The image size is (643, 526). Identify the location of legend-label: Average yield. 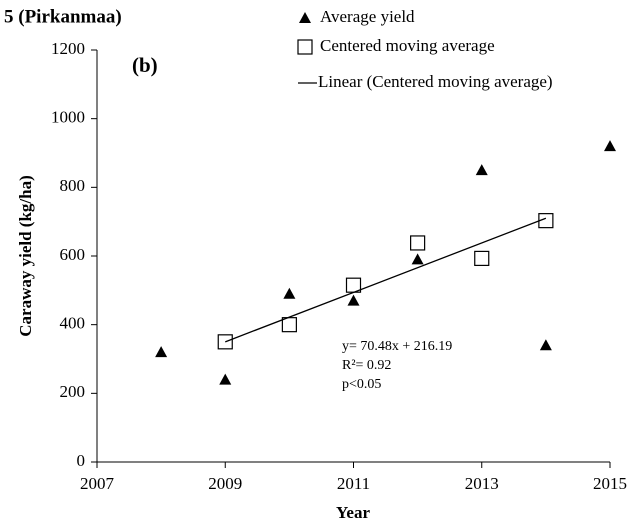
(367, 16).